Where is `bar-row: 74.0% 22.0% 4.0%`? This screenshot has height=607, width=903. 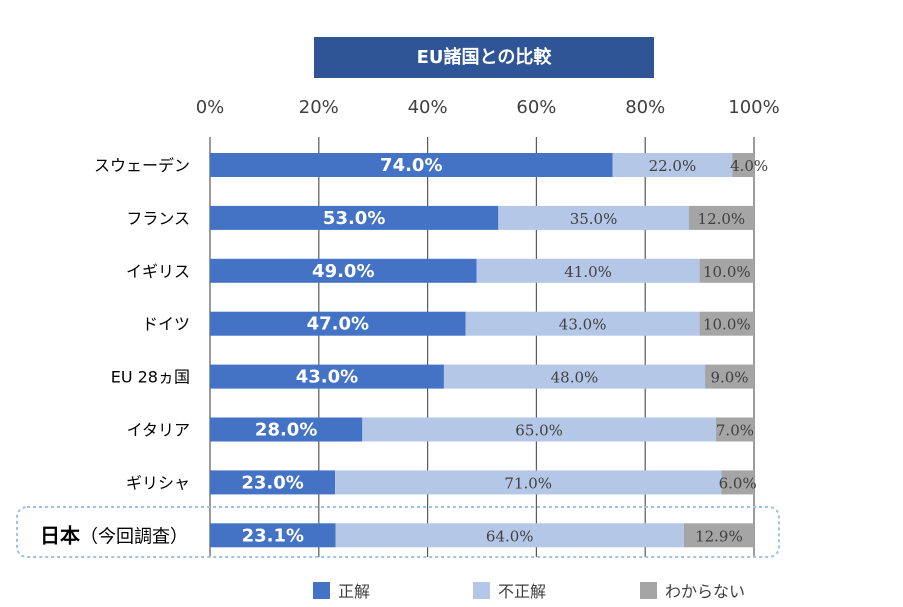
bar-row: 74.0% 22.0% 4.0% is located at coordinates (489, 165).